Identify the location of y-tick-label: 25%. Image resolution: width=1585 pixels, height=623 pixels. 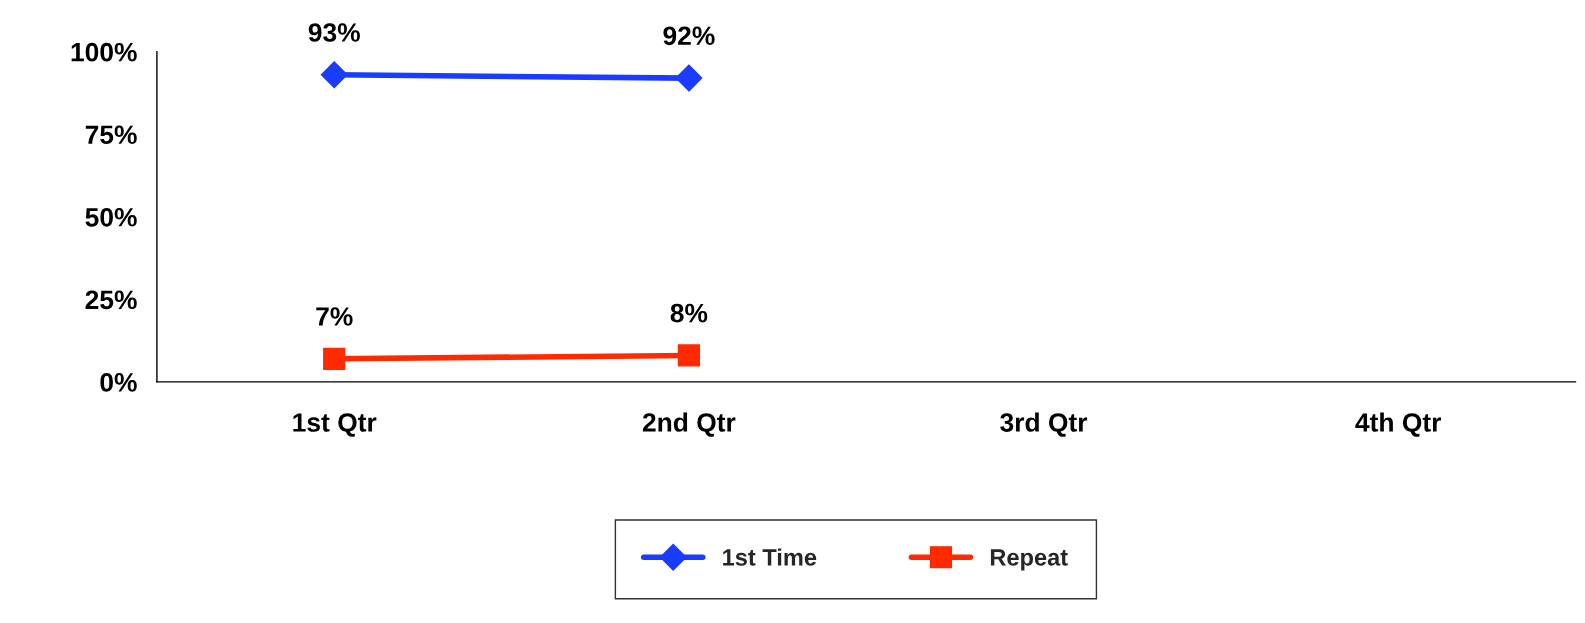
(111, 300).